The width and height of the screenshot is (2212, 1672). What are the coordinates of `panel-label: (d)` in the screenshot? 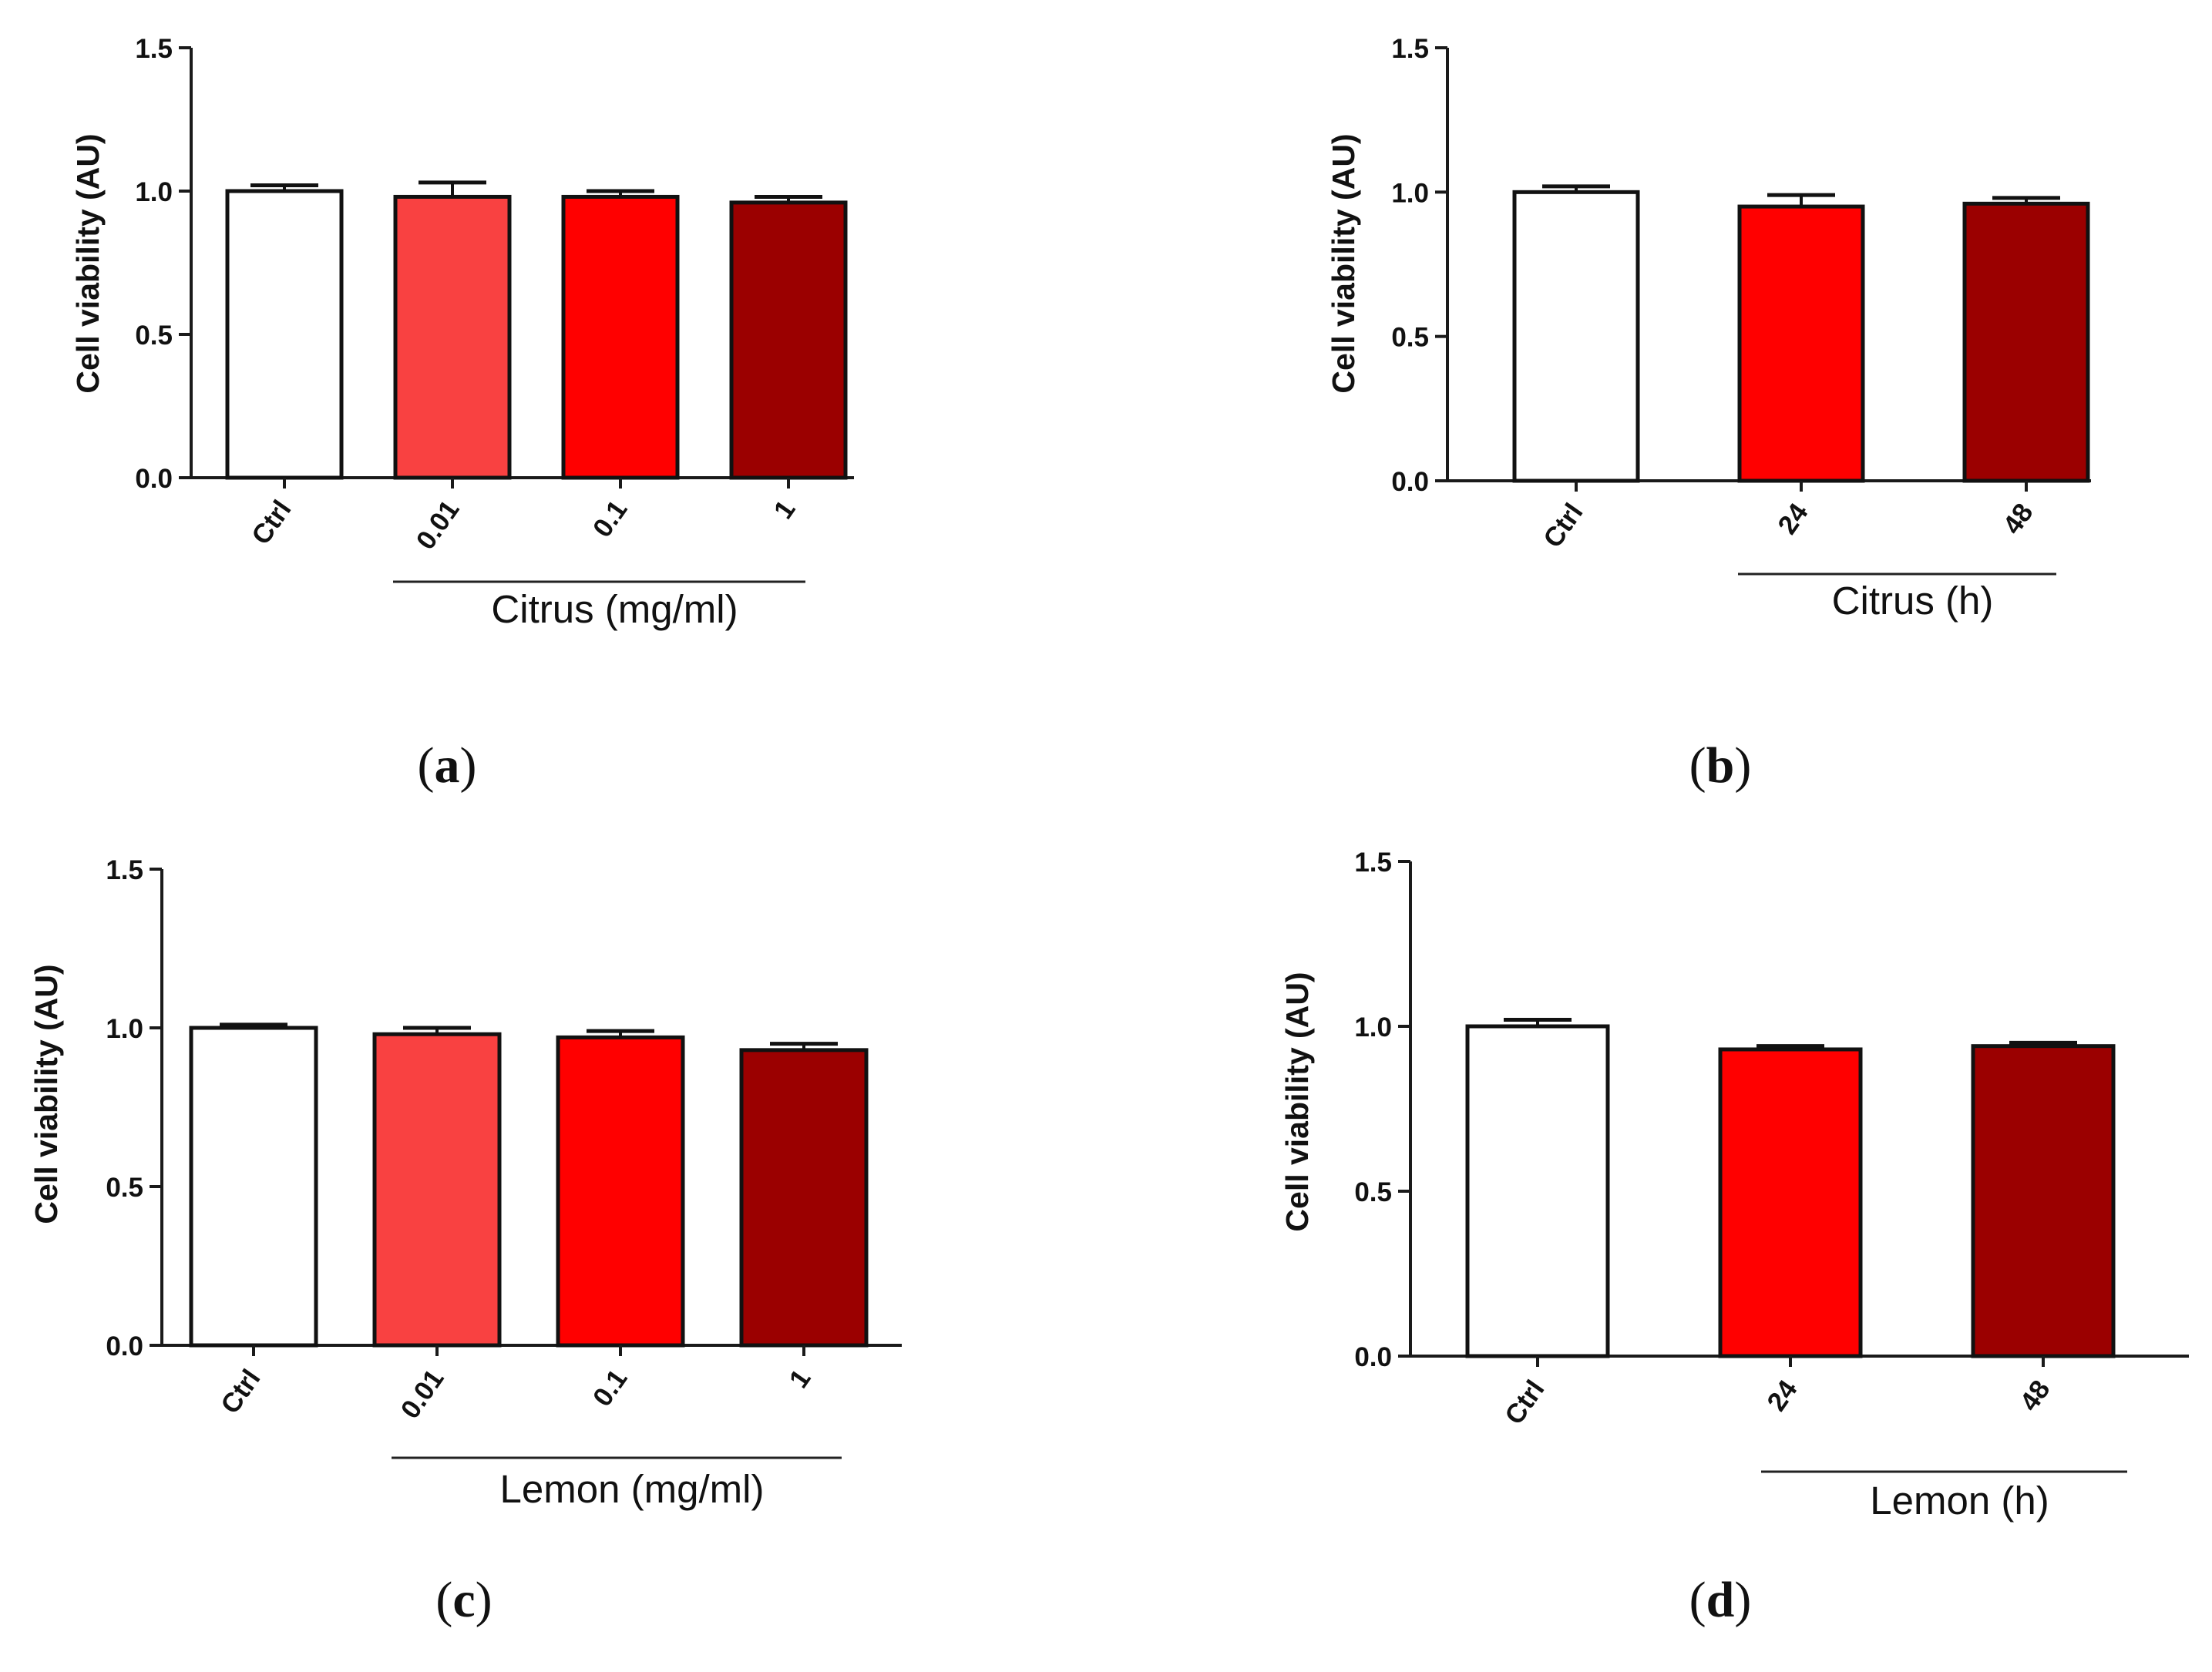 It's located at (1720, 1600).